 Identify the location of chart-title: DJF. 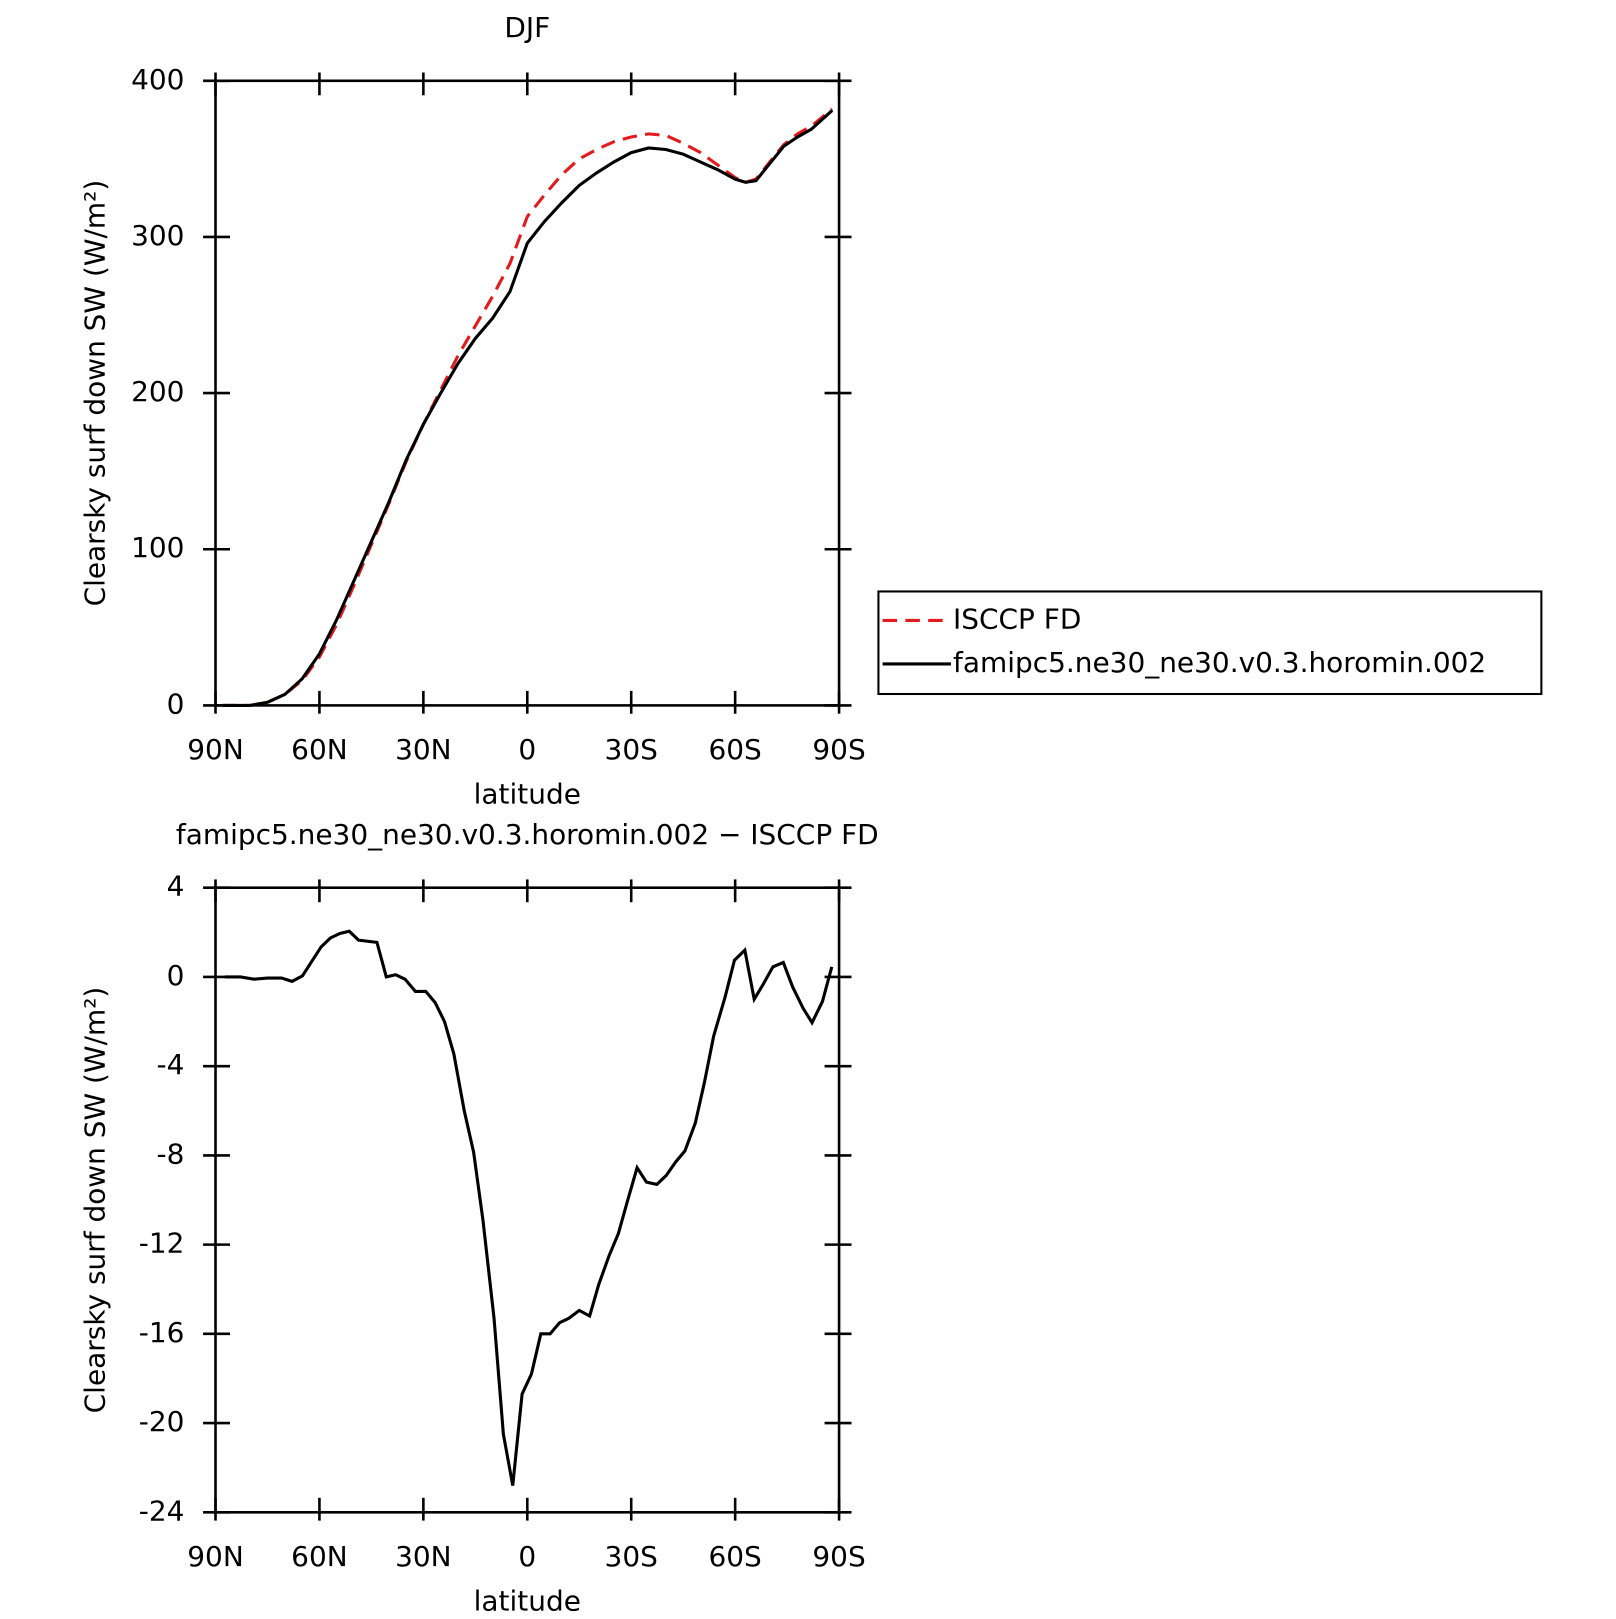
(527, 27).